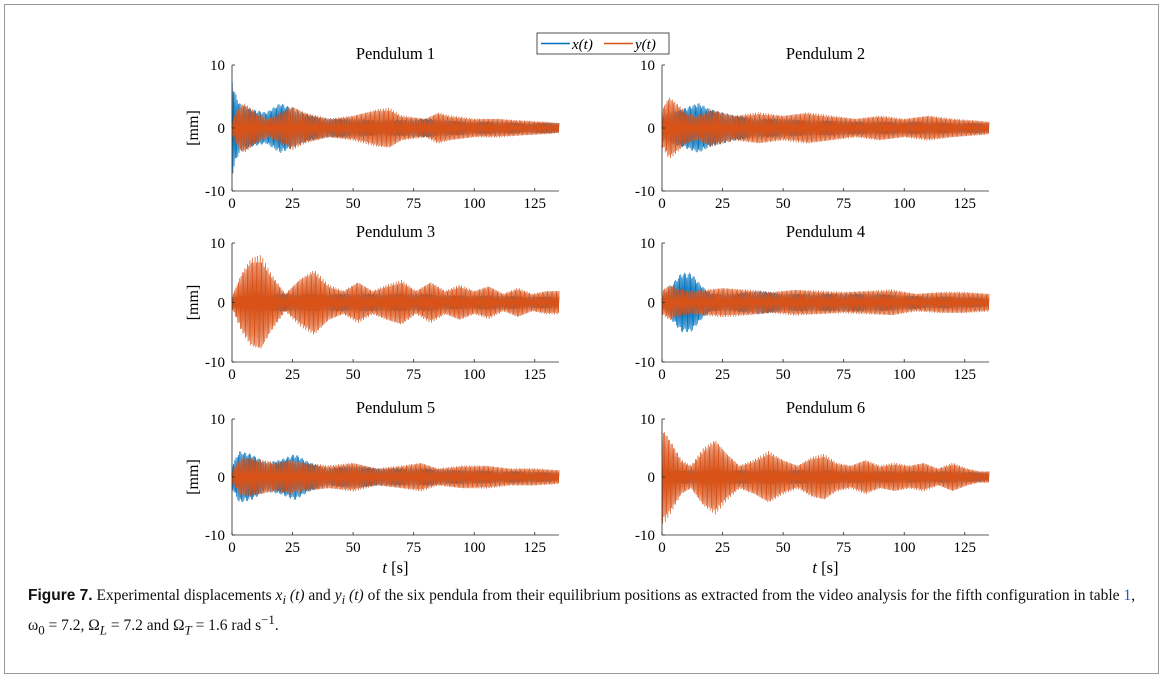 The width and height of the screenshot is (1165, 679). I want to click on caption-sub-T: T, so click(188, 630).